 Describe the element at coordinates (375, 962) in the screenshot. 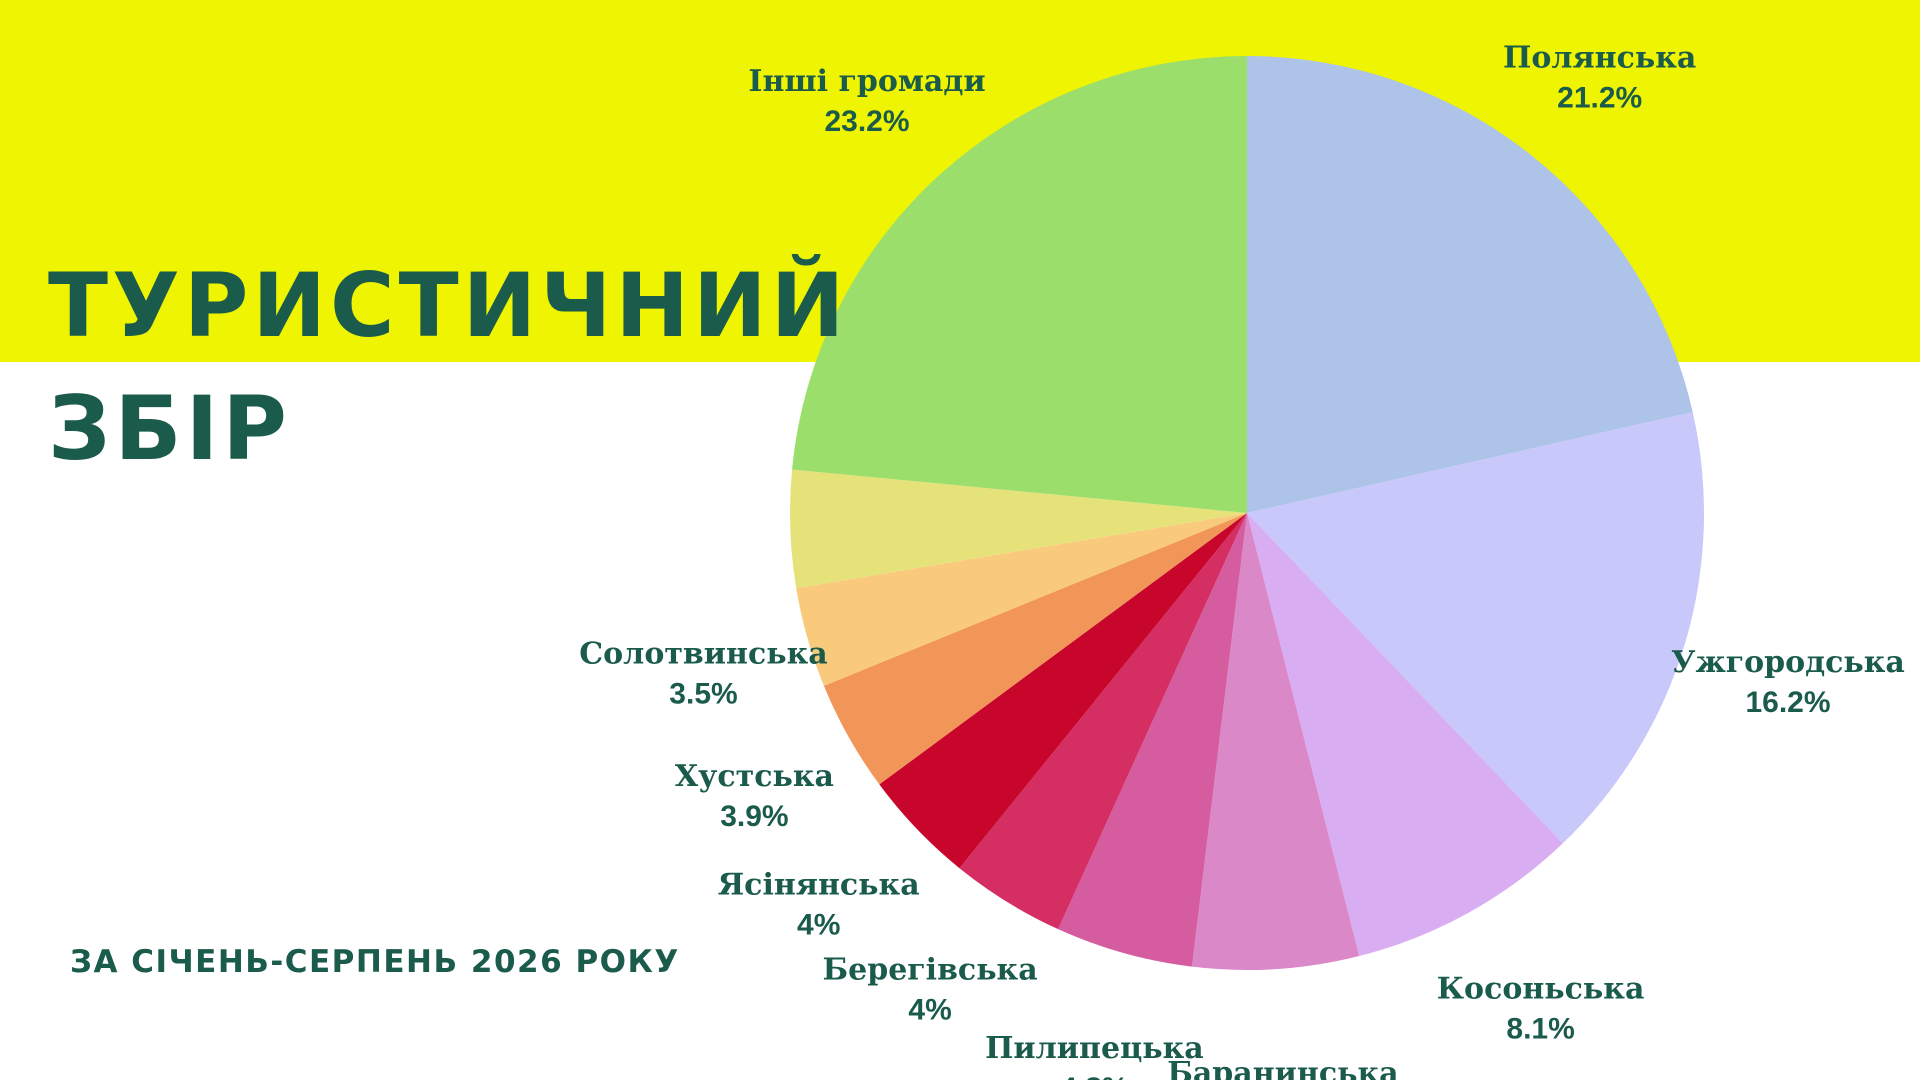

I see `period-subtitle: ЗА СІЧЕНЬ-СЕРПЕНЬ 2026 РОКУ` at that location.